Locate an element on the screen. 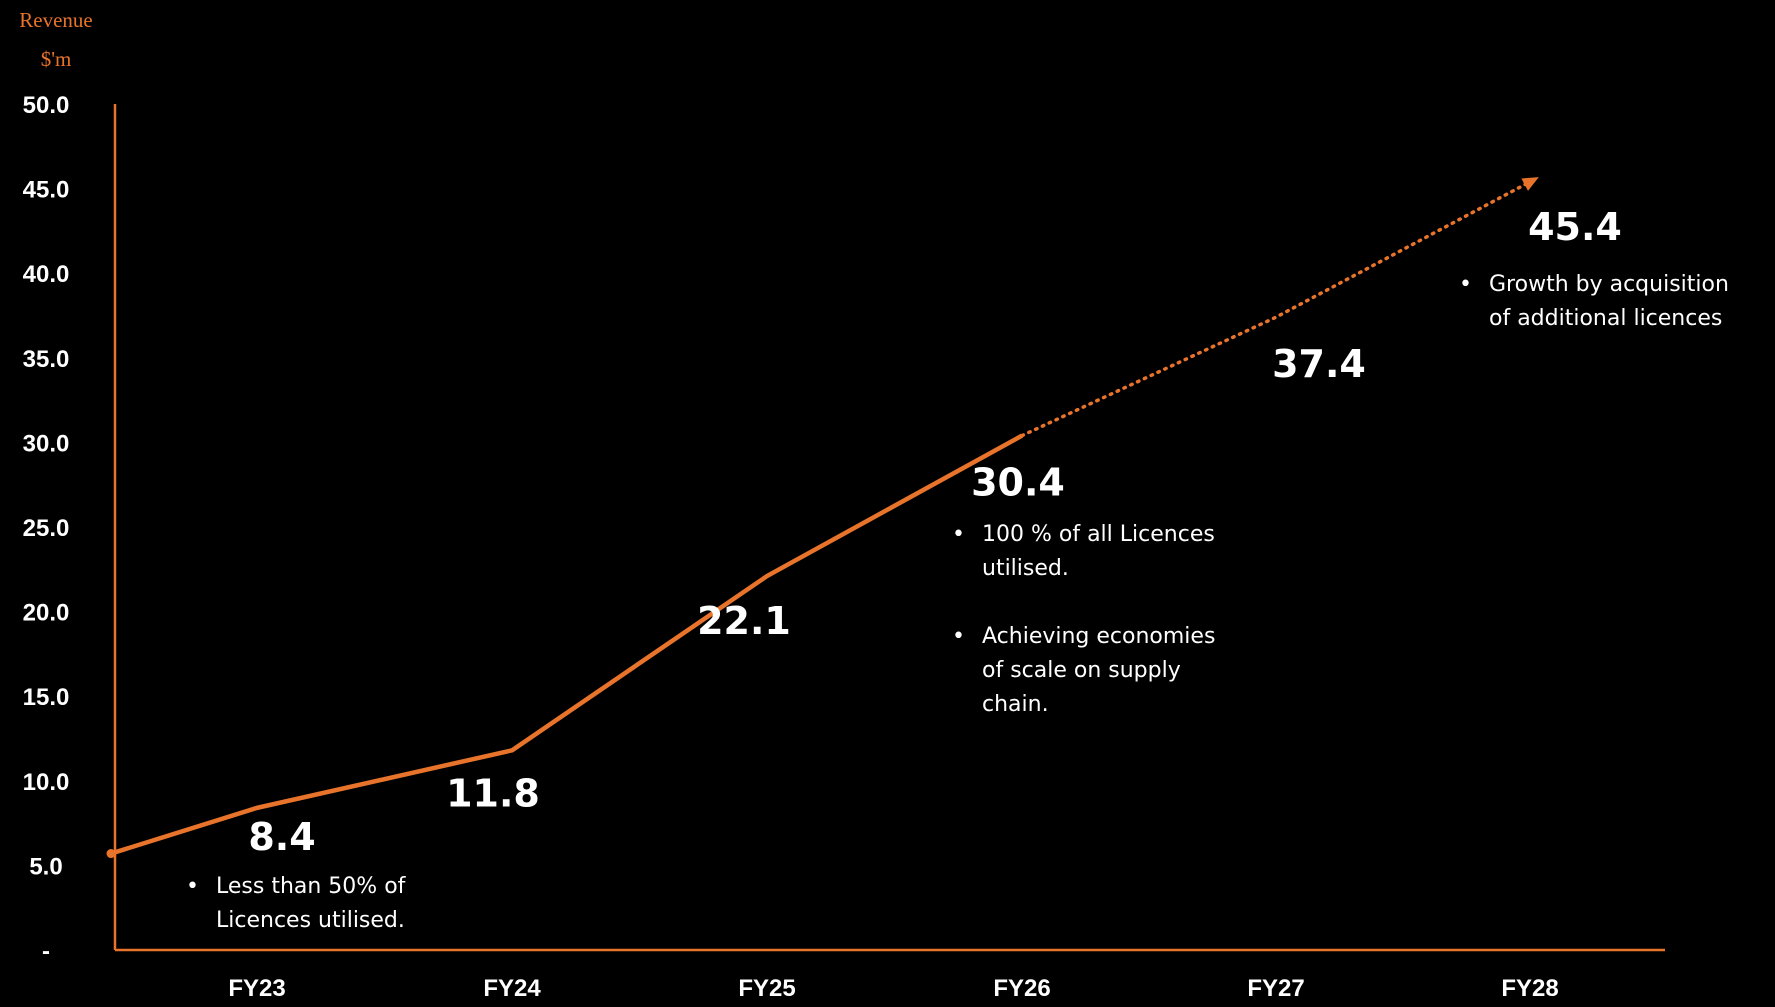 This screenshot has height=1007, width=1775. annotation-text: Achieving economies is located at coordinates (1098, 636).